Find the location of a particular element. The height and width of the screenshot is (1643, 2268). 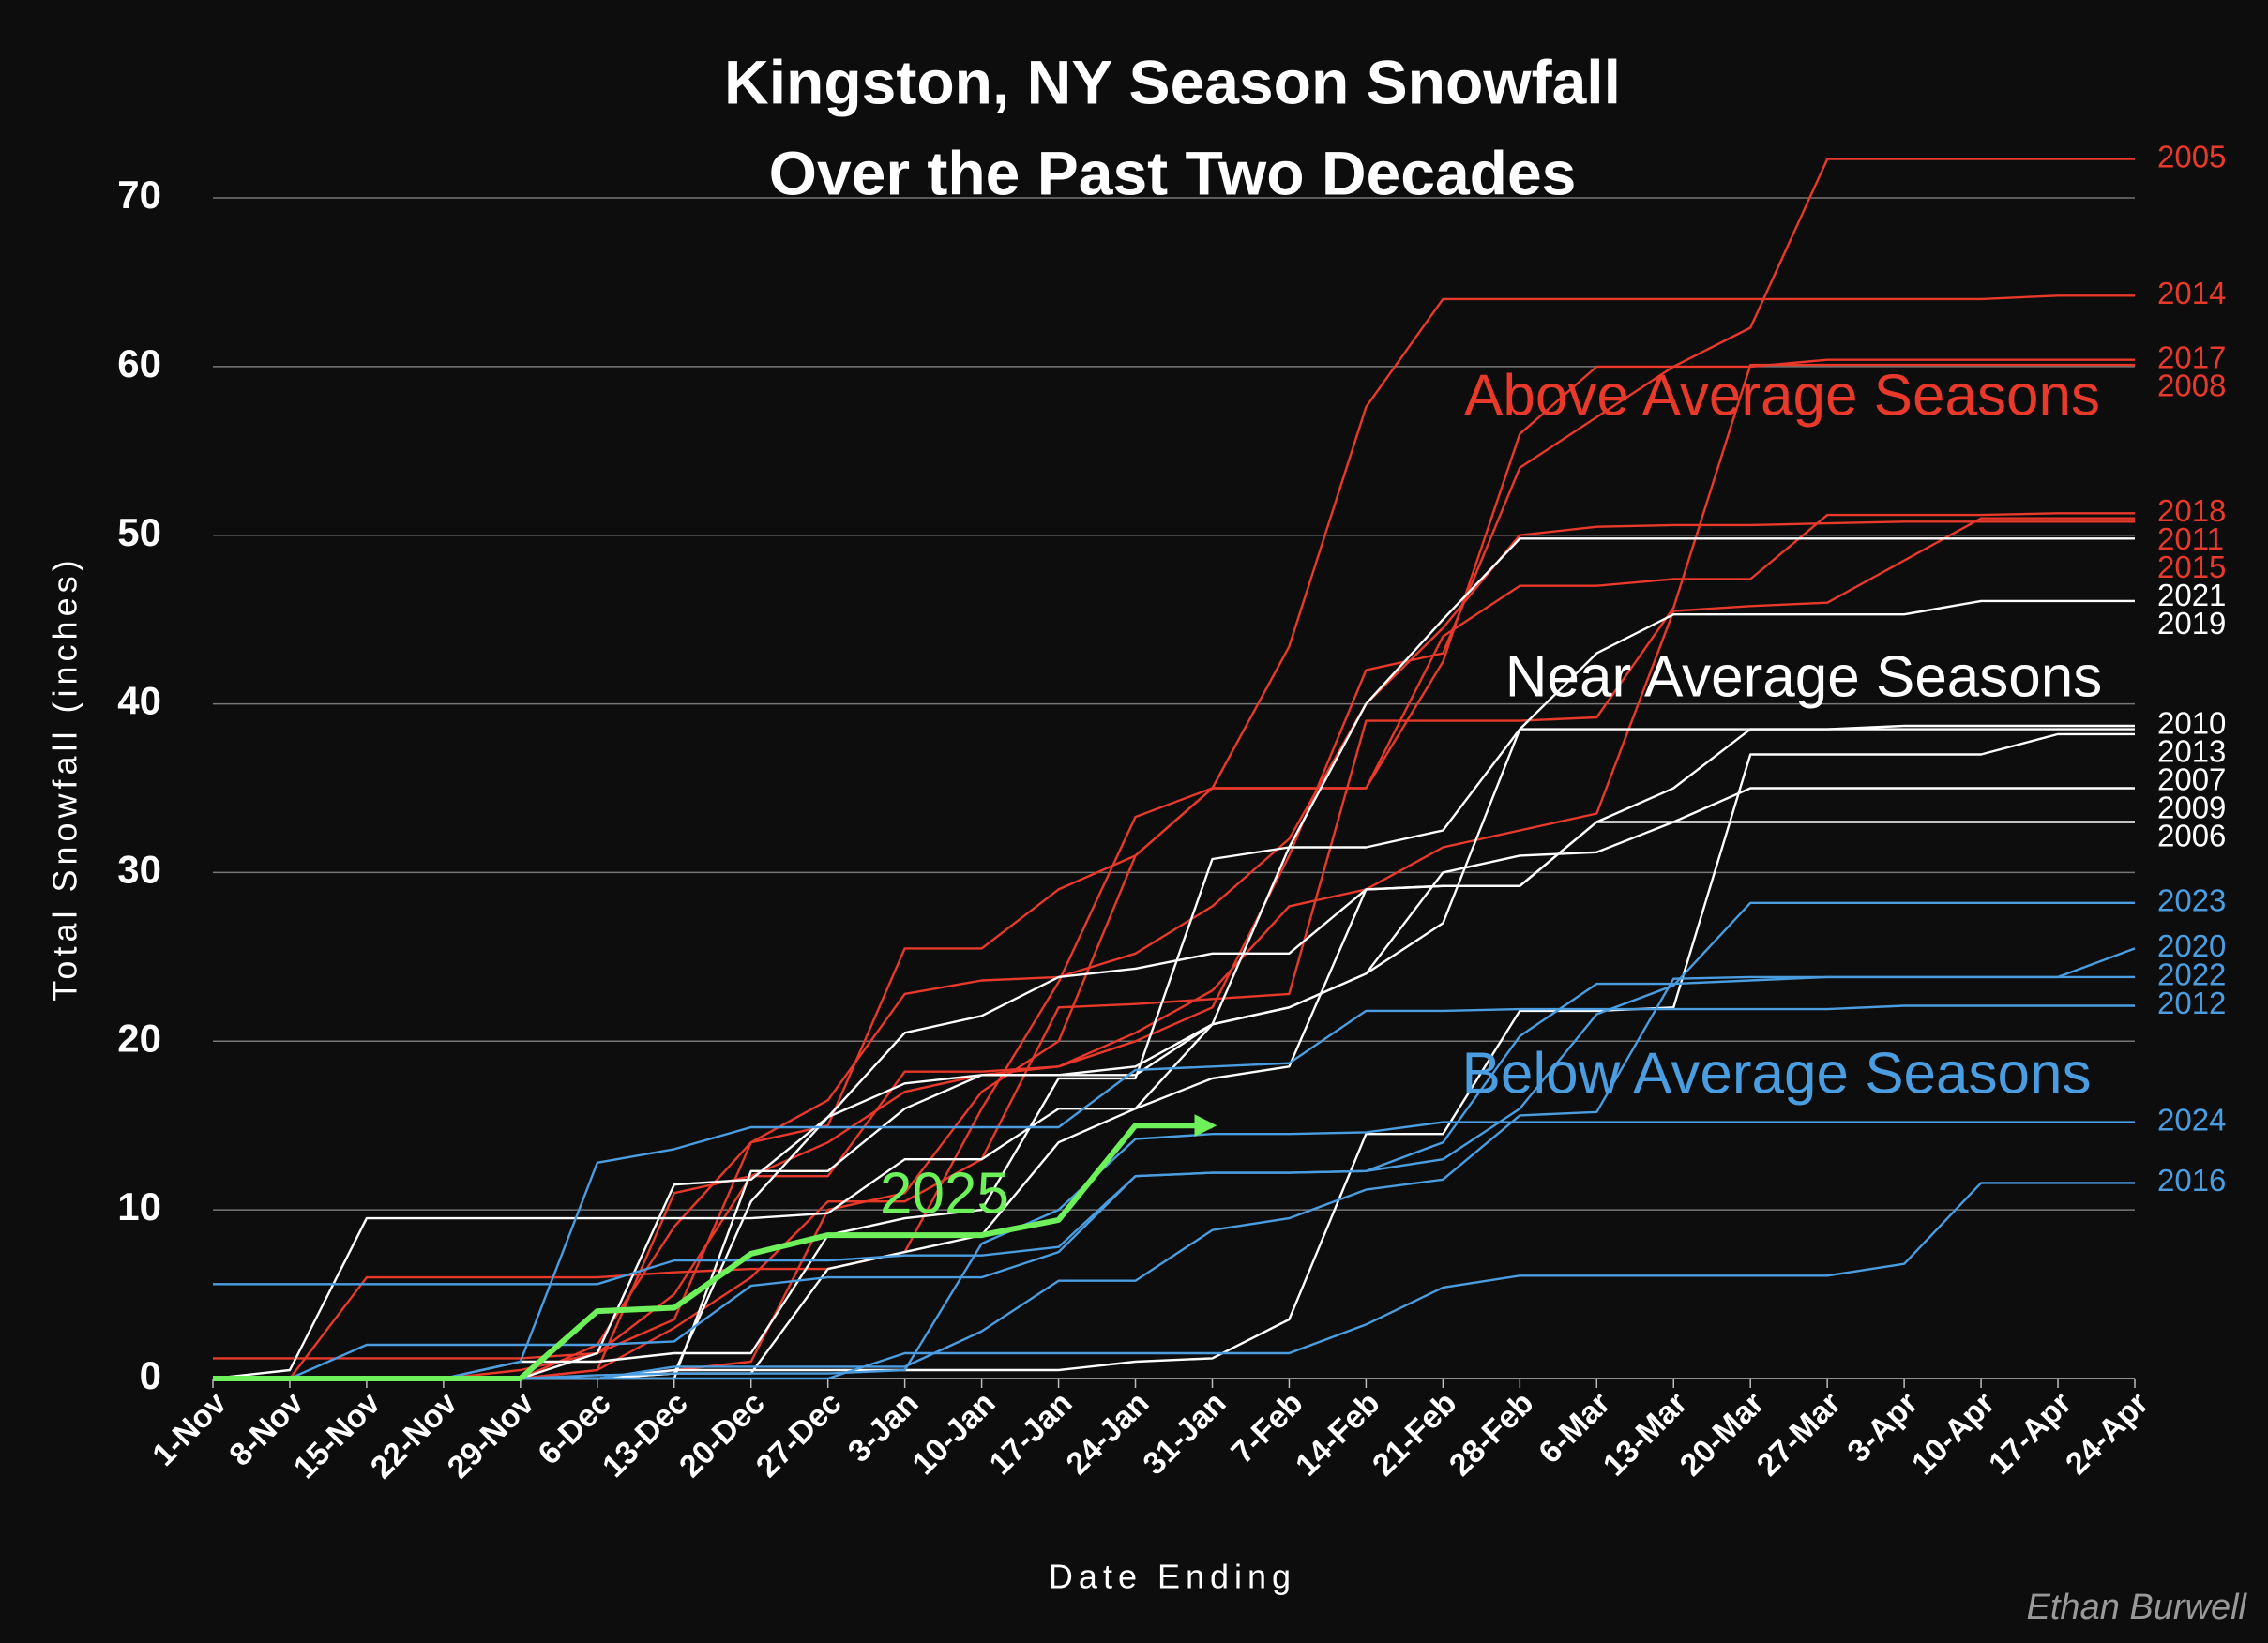

y-tick-label: 30 is located at coordinates (139, 870).